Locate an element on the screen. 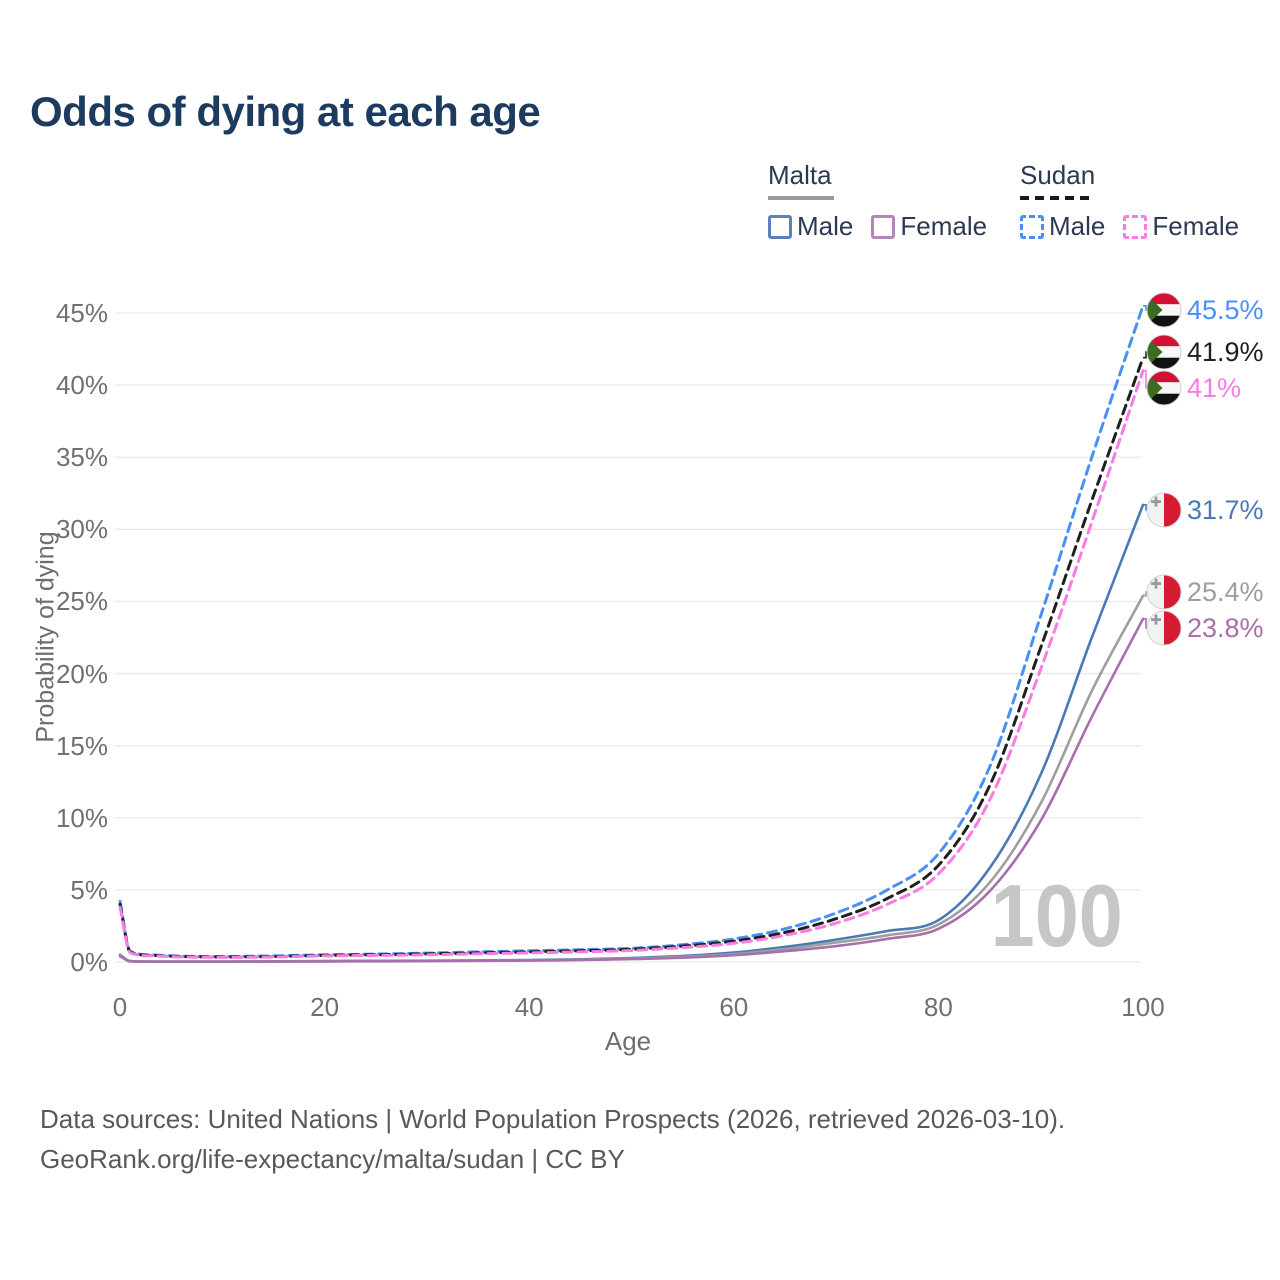  end-label-malta-female: 23.8% is located at coordinates (1205, 628).